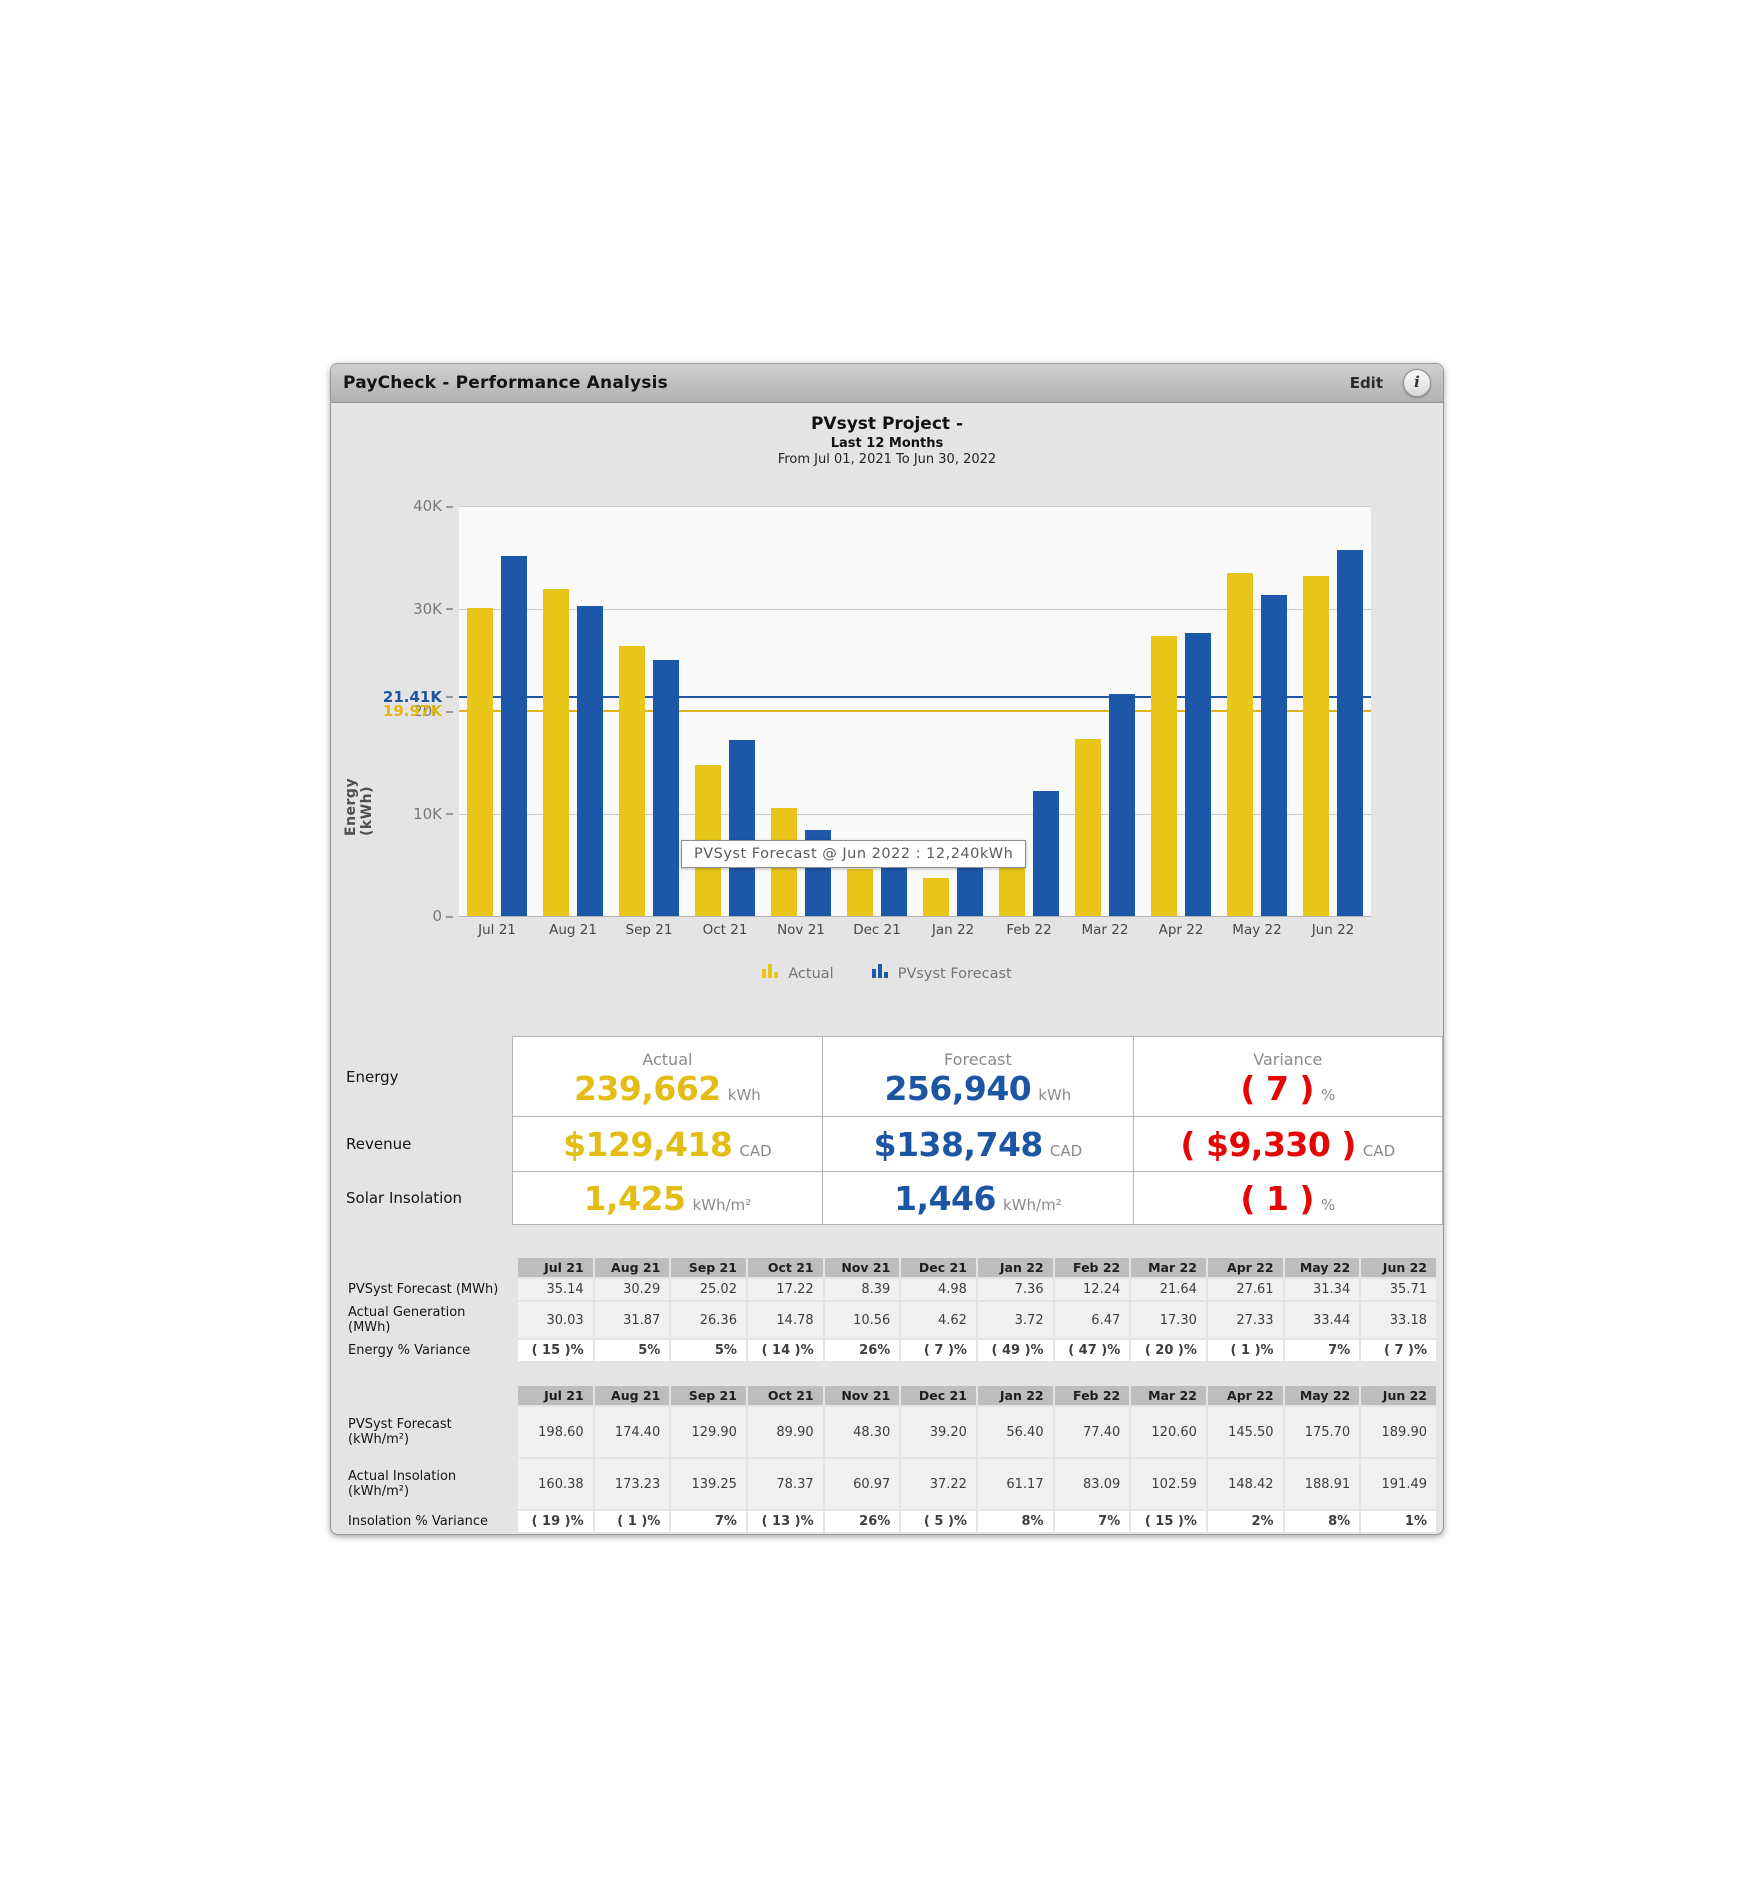 The height and width of the screenshot is (1886, 1762). I want to click on table-cell: 56.40, so click(1015, 1432).